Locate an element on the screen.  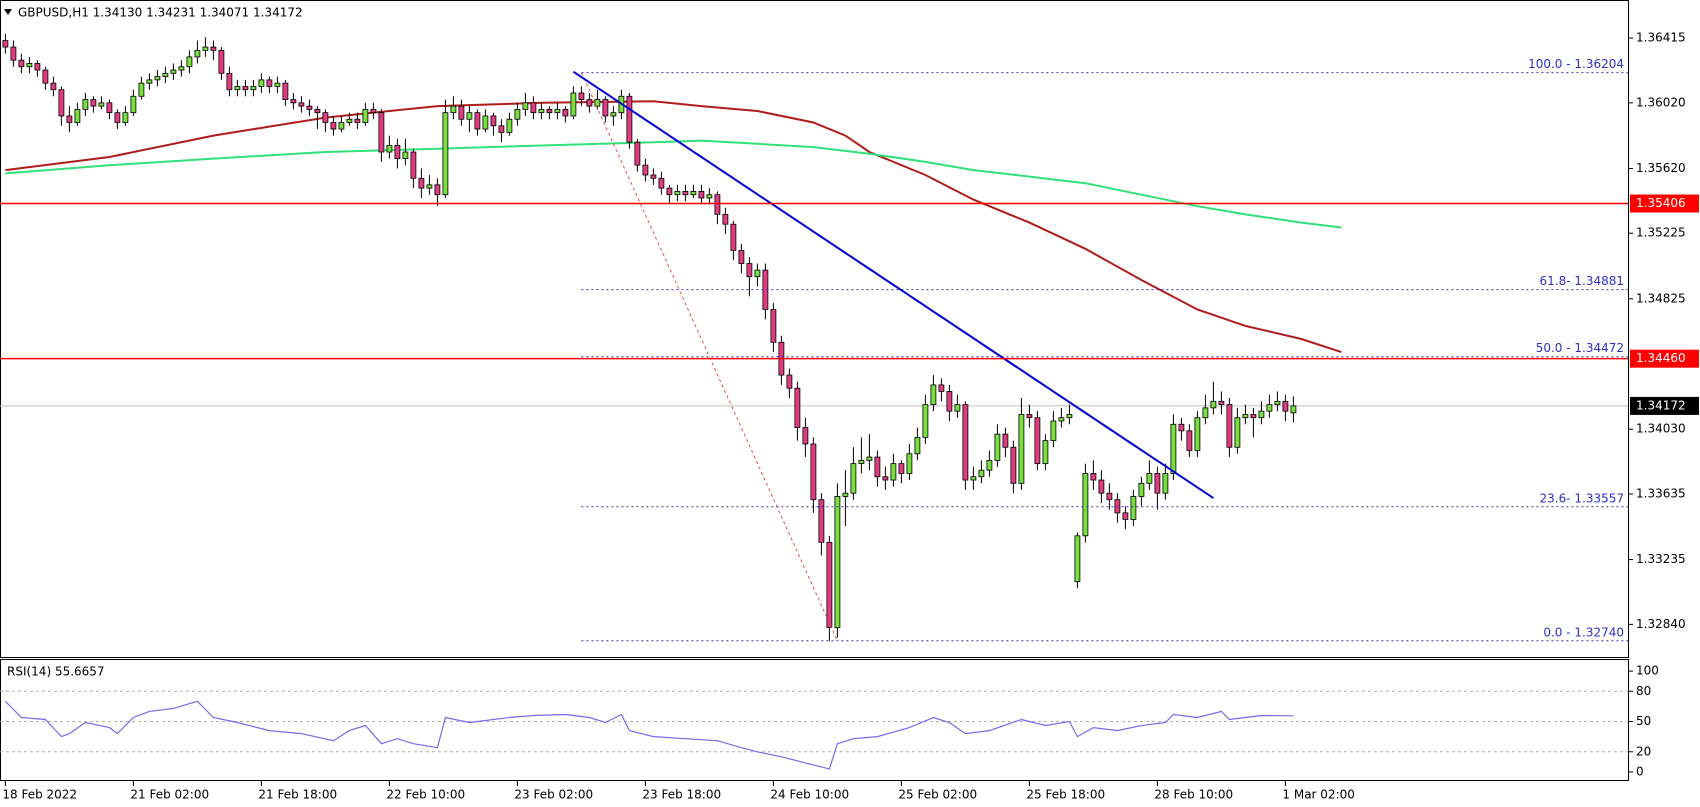
level-label: 1.34460 is located at coordinates (1661, 358).